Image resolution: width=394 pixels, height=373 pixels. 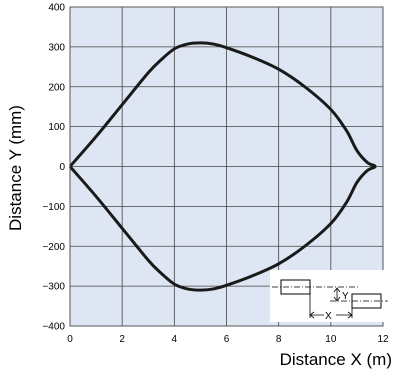 What do you see at coordinates (122, 339) in the screenshot?
I see `x-tick-label: 2` at bounding box center [122, 339].